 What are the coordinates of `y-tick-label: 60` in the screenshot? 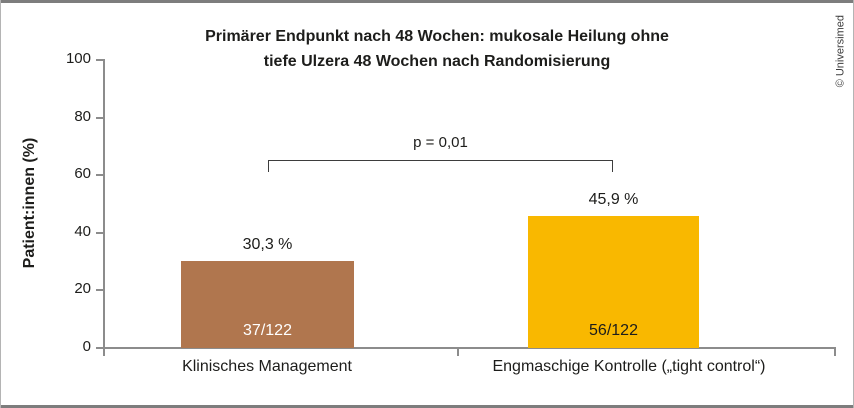 It's located at (82, 174).